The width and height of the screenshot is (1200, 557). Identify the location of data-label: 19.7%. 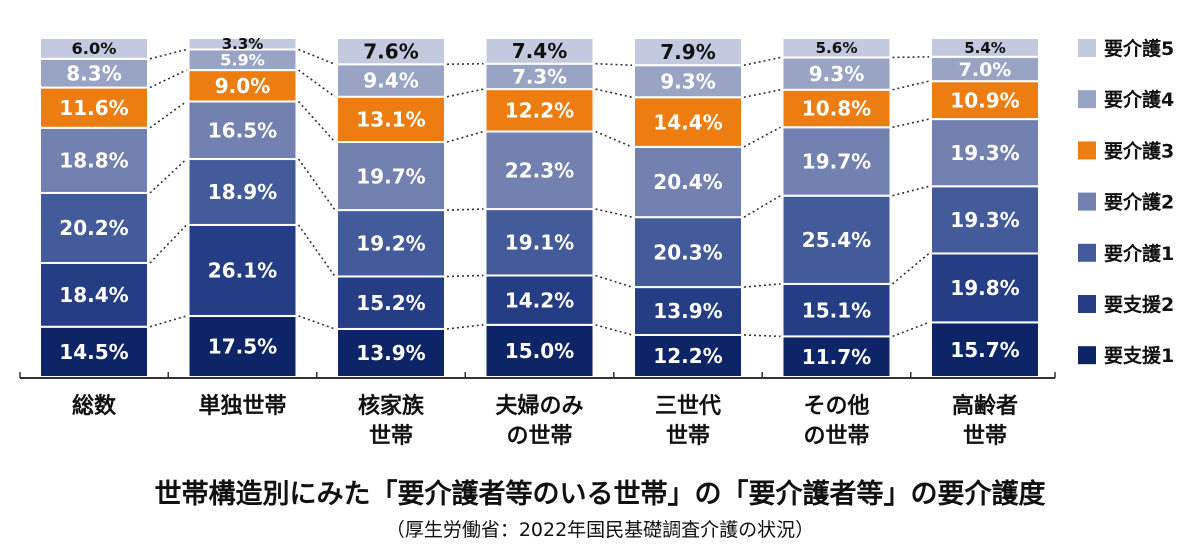
(836, 162).